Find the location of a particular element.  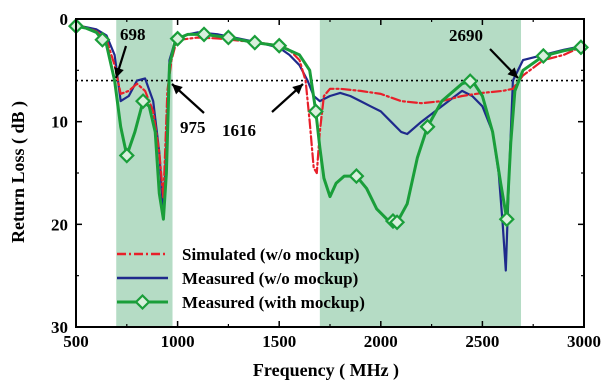

x-axis-title: Frequency ( MHz ) is located at coordinates (326, 370).